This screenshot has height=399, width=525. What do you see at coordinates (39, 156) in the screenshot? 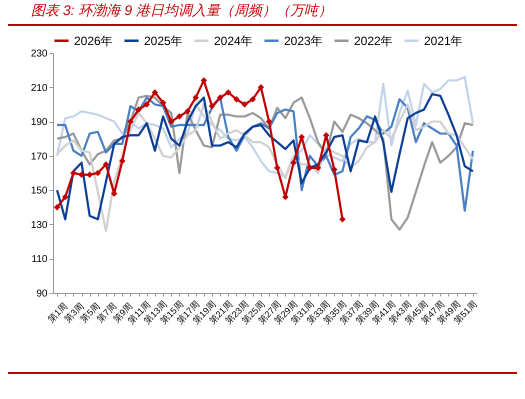
I see `y-tick-label: 170` at bounding box center [39, 156].